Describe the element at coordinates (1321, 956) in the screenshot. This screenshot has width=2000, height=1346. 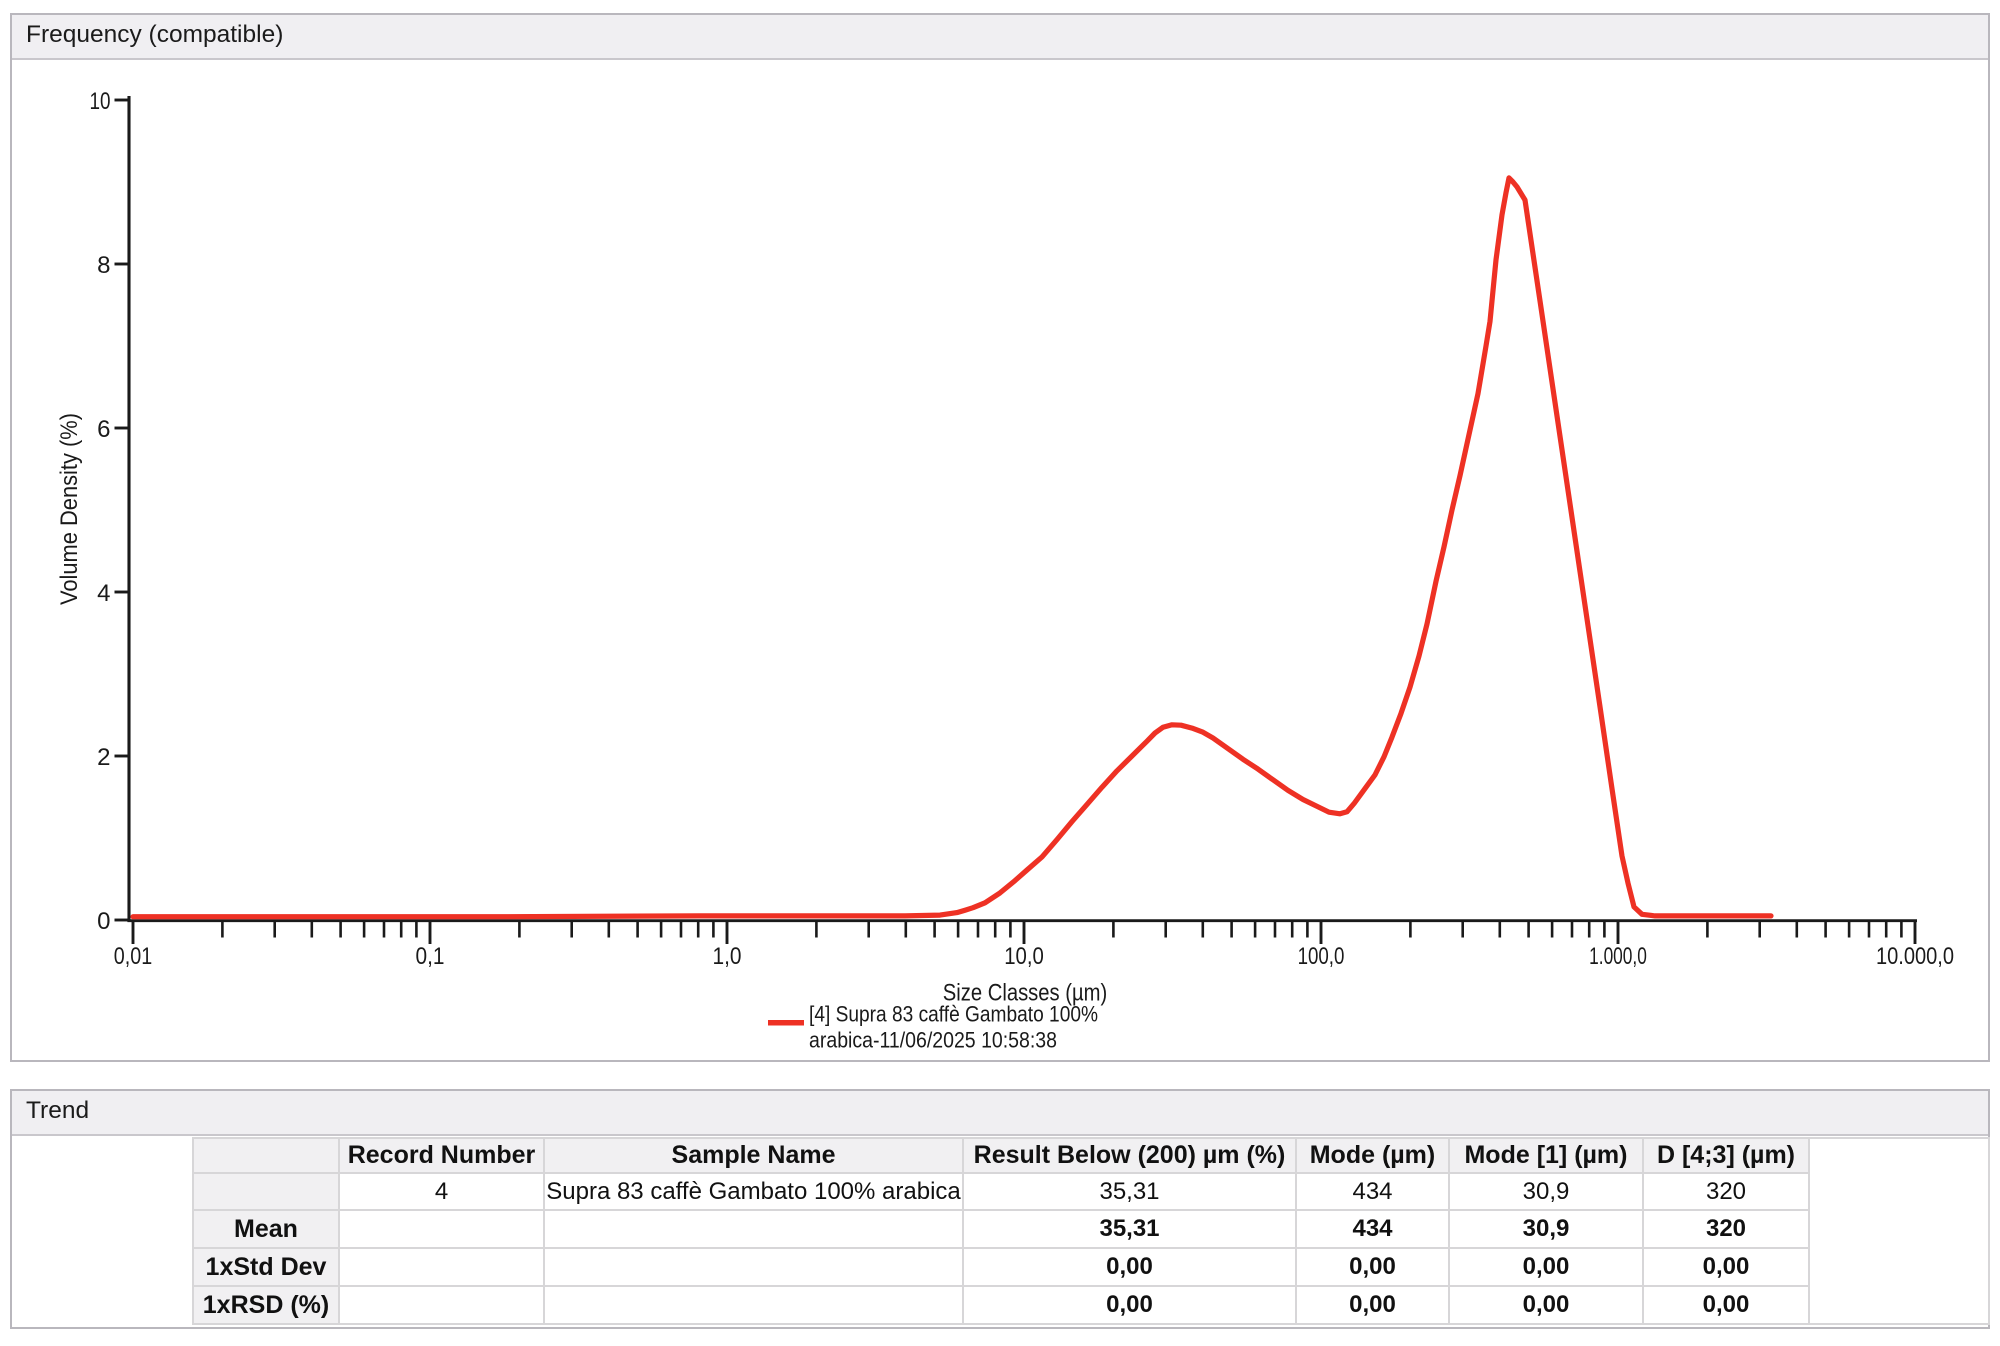
I see `svg-text: 100,0` at that location.